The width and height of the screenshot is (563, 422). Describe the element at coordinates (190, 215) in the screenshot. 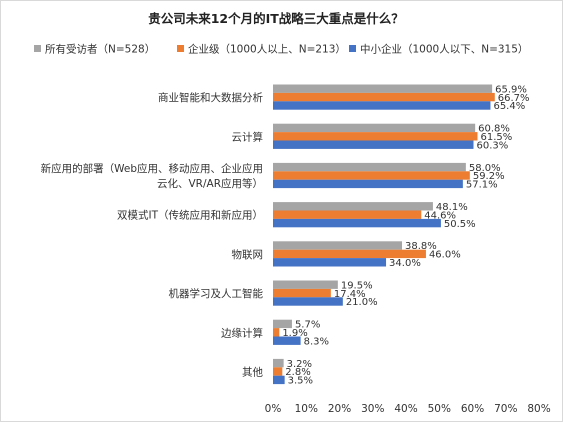

I see `category-label: 双模式IT（传统应用和新应用）` at that location.